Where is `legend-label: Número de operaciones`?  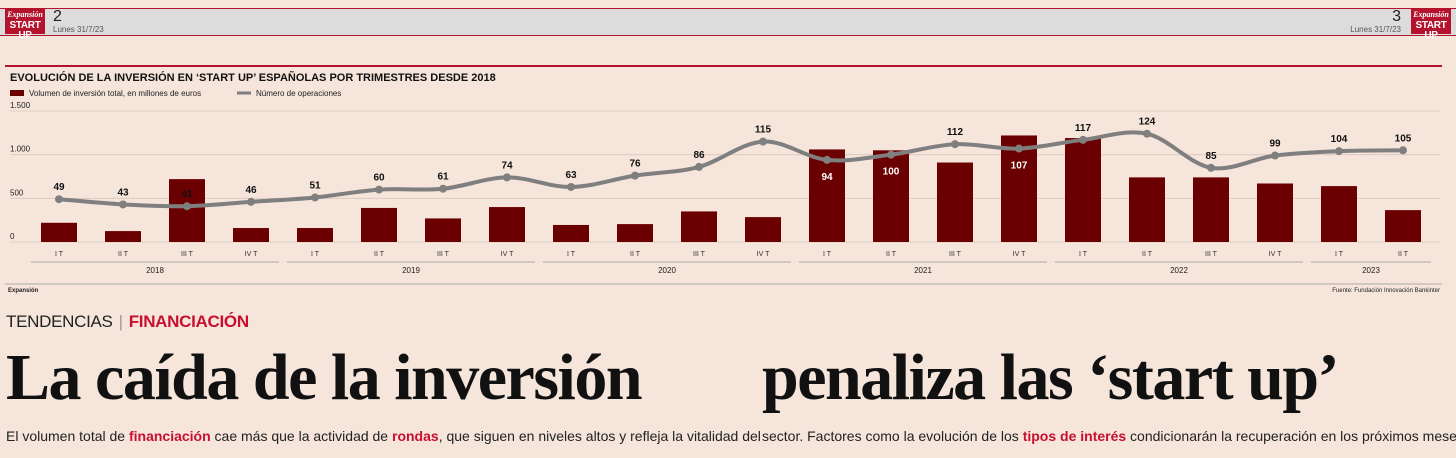
legend-label: Número de operaciones is located at coordinates (298, 93).